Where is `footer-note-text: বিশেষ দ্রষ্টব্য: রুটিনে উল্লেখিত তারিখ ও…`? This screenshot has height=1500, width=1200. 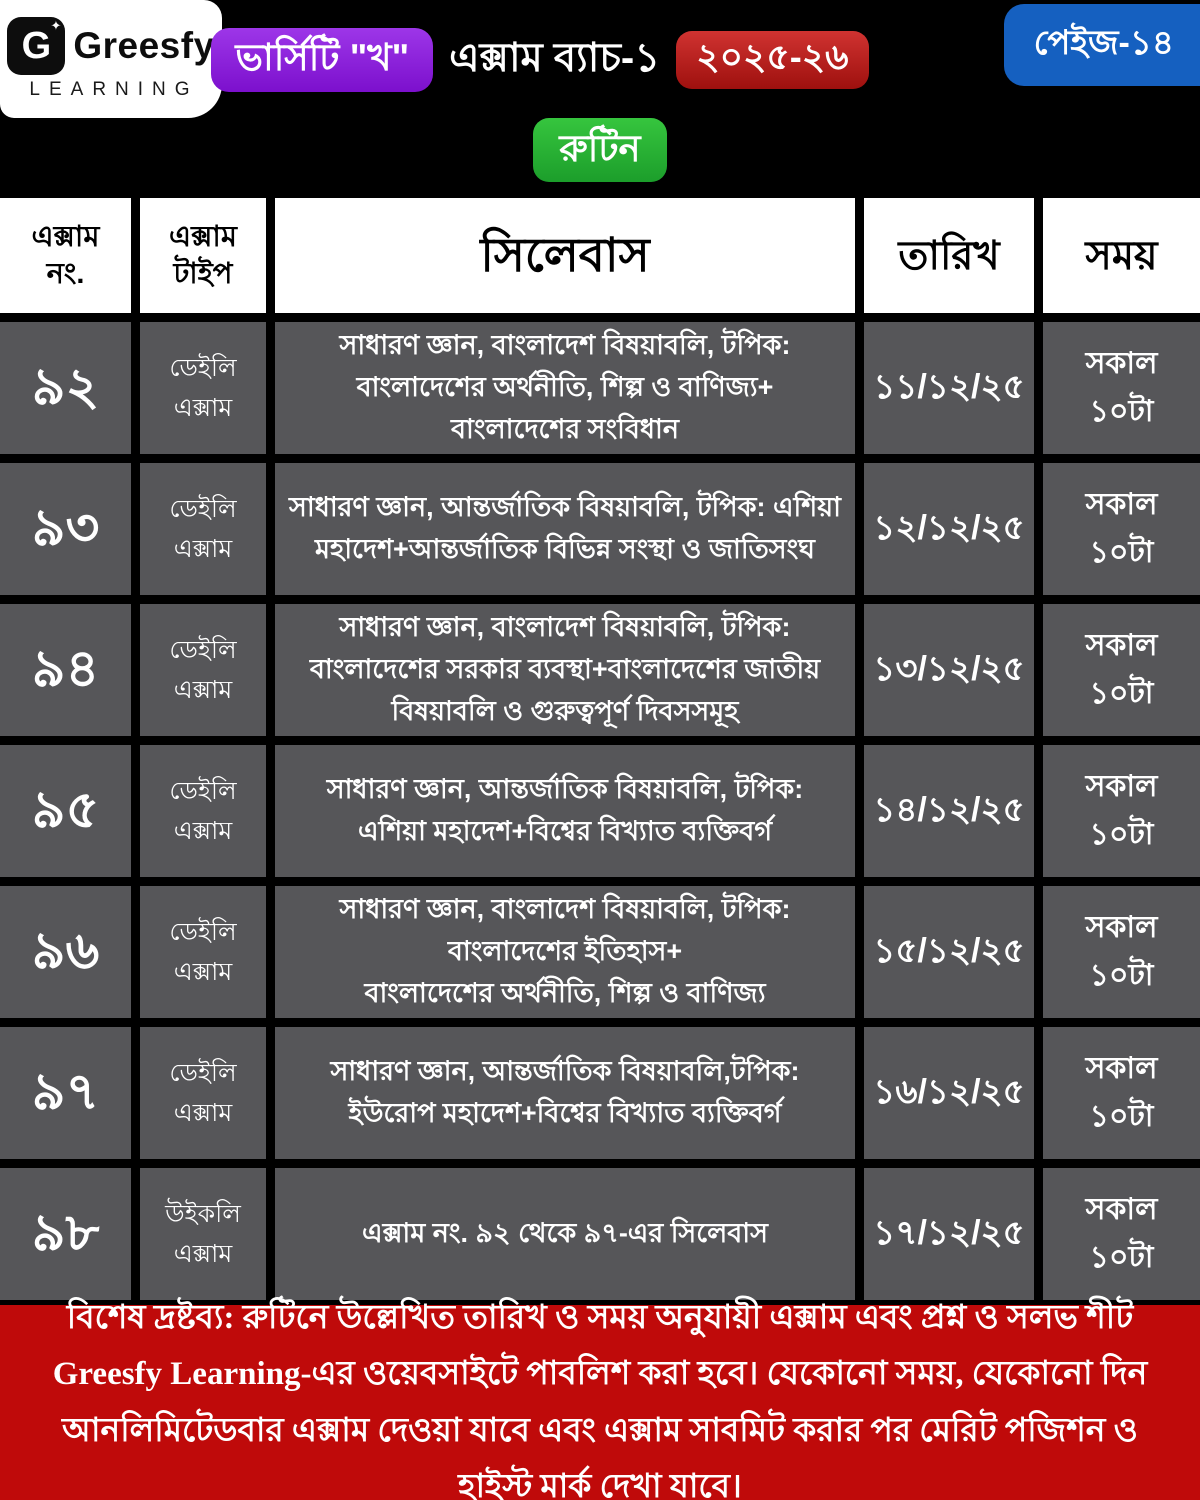 footer-note-text: বিশেষ দ্রষ্টব্য: রুটিনে উল্লেখিত তারিখ ও… is located at coordinates (600, 1400).